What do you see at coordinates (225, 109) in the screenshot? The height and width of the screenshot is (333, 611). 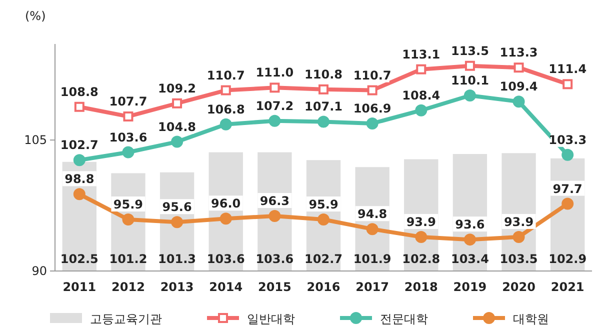 I see `data-label: 106.8` at bounding box center [225, 109].